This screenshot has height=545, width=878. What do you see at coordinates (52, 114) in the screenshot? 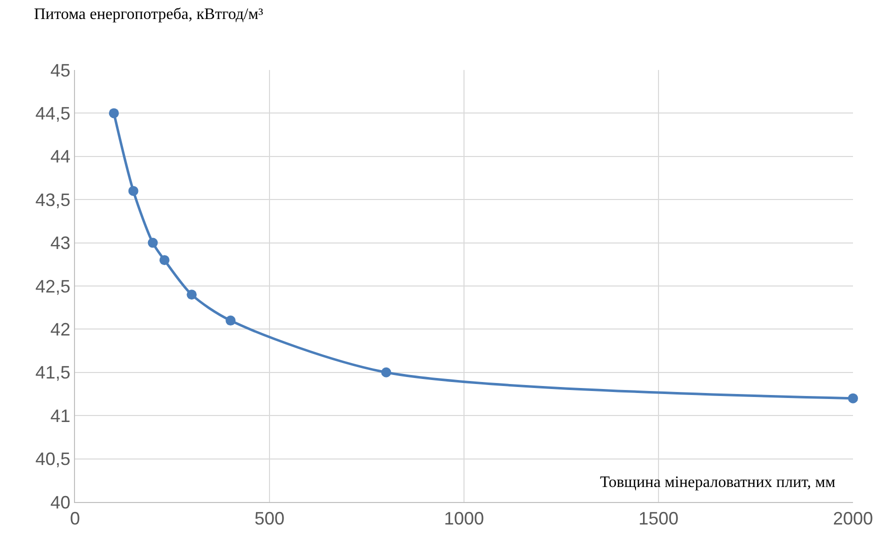
I see `y-tick-label: 44,5` at bounding box center [52, 114].